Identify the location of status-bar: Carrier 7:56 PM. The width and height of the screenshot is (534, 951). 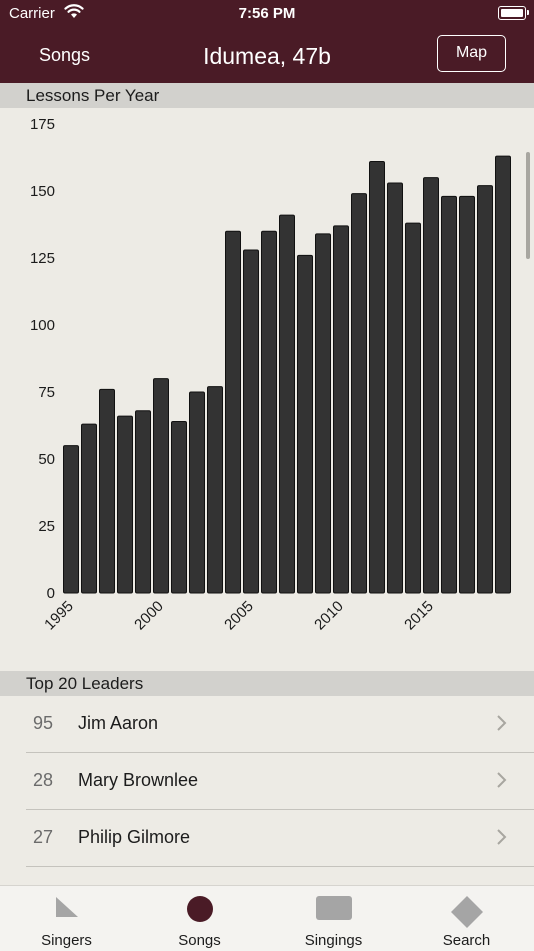
(267, 14).